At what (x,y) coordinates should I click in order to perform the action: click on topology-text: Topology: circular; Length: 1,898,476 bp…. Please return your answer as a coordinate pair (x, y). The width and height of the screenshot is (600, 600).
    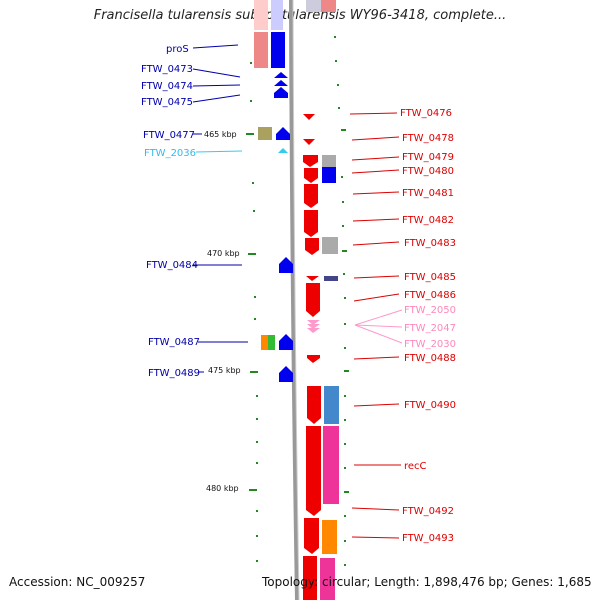
    Looking at the image, I should click on (427, 582).